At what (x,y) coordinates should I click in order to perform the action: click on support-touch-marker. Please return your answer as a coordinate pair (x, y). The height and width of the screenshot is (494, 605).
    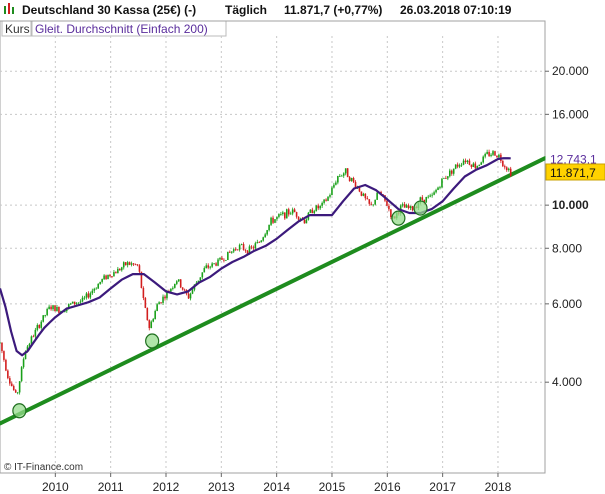
    Looking at the image, I should click on (398, 218).